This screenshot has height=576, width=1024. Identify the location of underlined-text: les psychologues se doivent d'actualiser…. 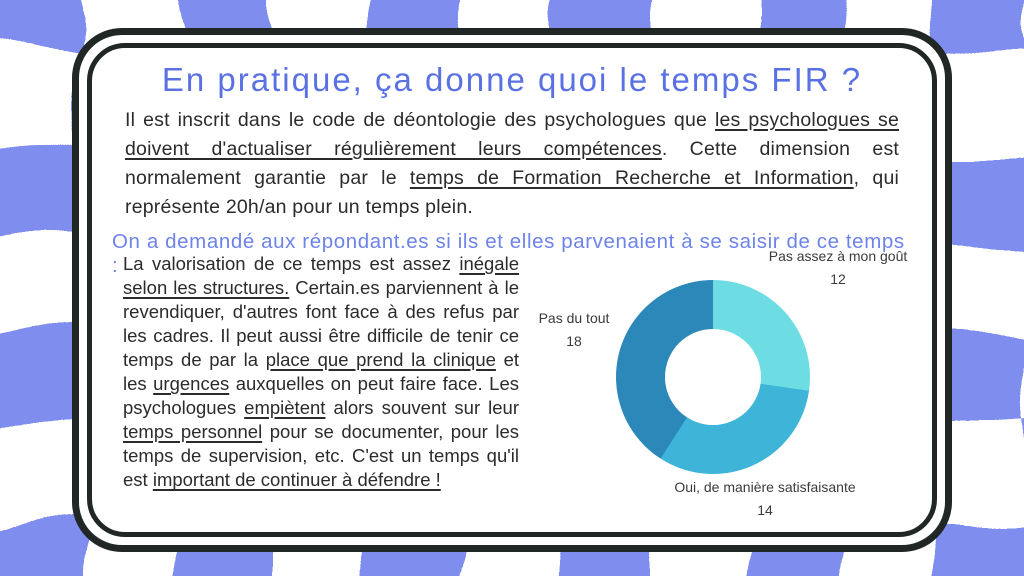
(512, 134).